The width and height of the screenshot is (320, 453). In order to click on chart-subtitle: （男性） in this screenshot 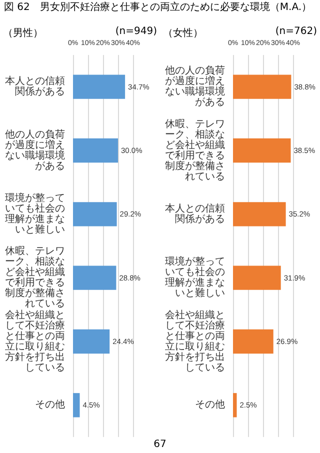, I will do `click(23, 32)`.